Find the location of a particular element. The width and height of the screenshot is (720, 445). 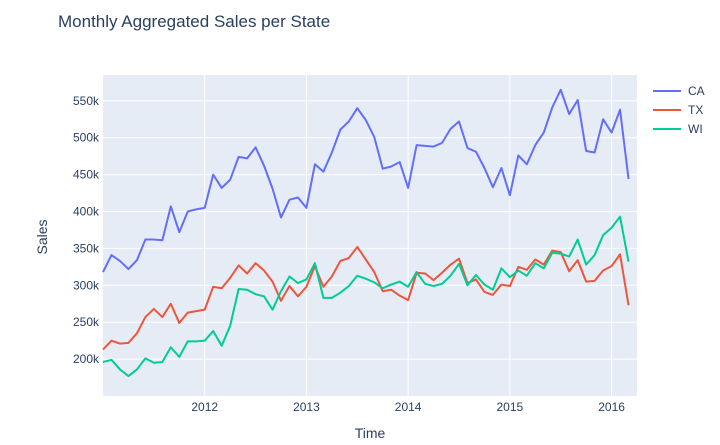

x-axis-ticks: 2012 2013 2014 2015 2016 is located at coordinates (408, 407).